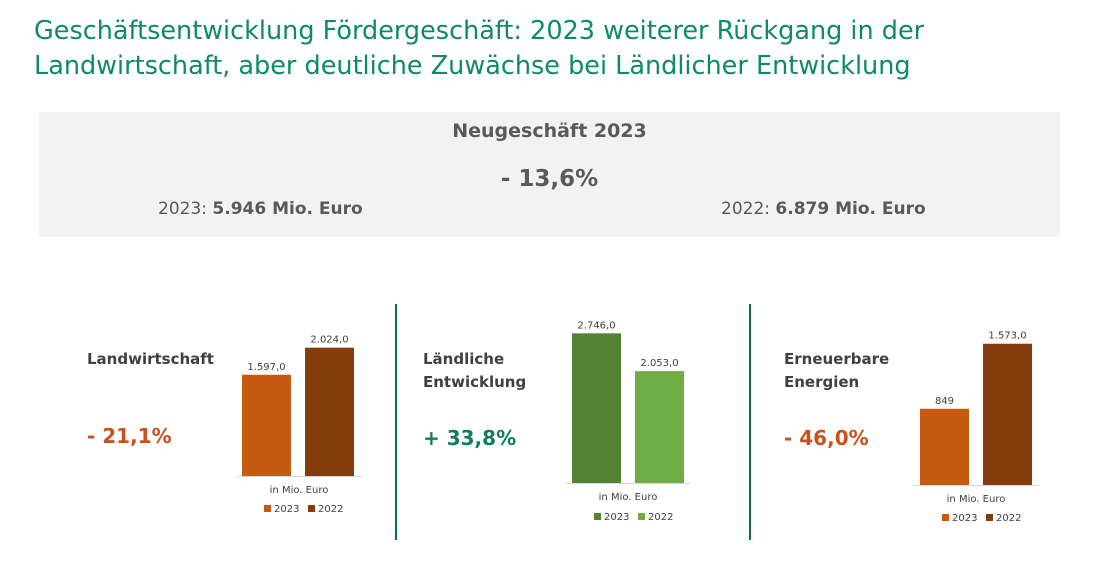  I want to click on category-label-landwirtschaft: Landwirtschaft, so click(150, 359).